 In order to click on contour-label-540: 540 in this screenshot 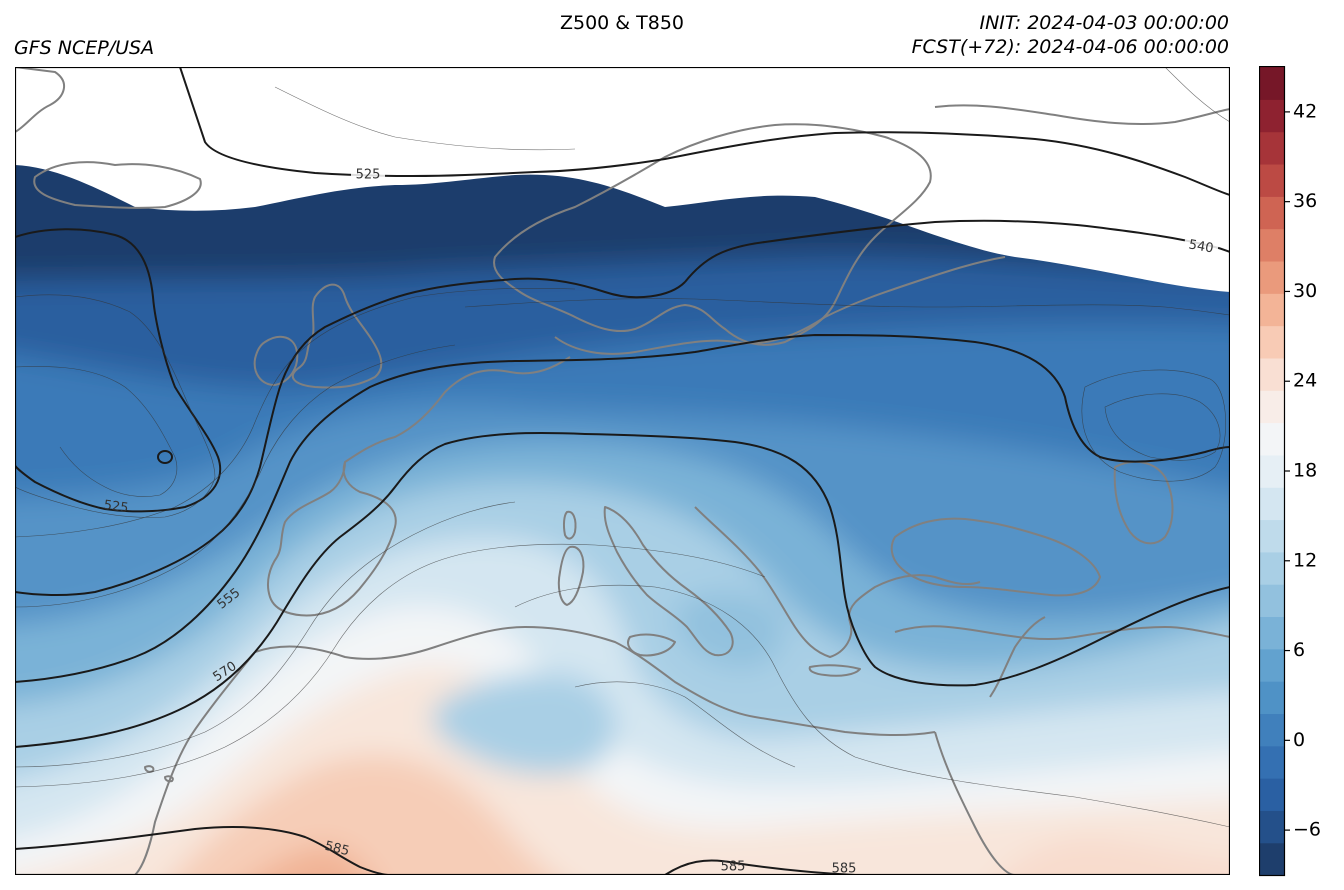, I will do `click(1200, 246)`.